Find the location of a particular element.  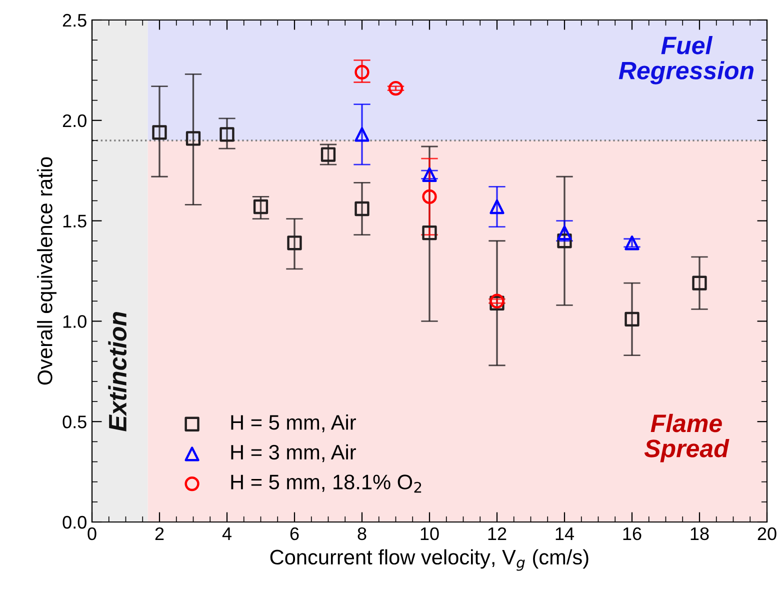

x-tick-label: 20 is located at coordinates (767, 533).